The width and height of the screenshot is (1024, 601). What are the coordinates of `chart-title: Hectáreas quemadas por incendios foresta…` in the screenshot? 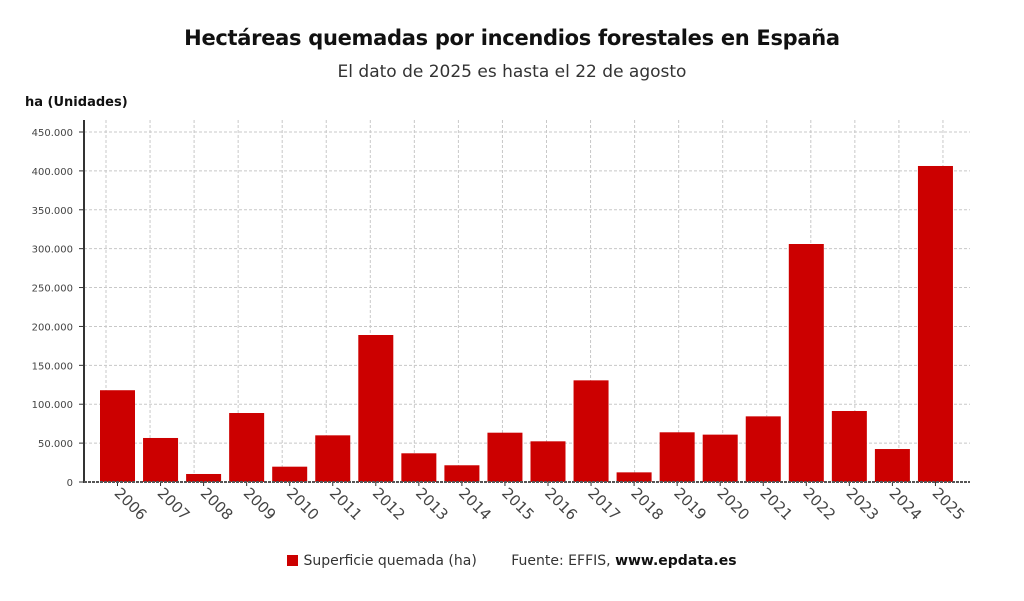 It's located at (512, 38).